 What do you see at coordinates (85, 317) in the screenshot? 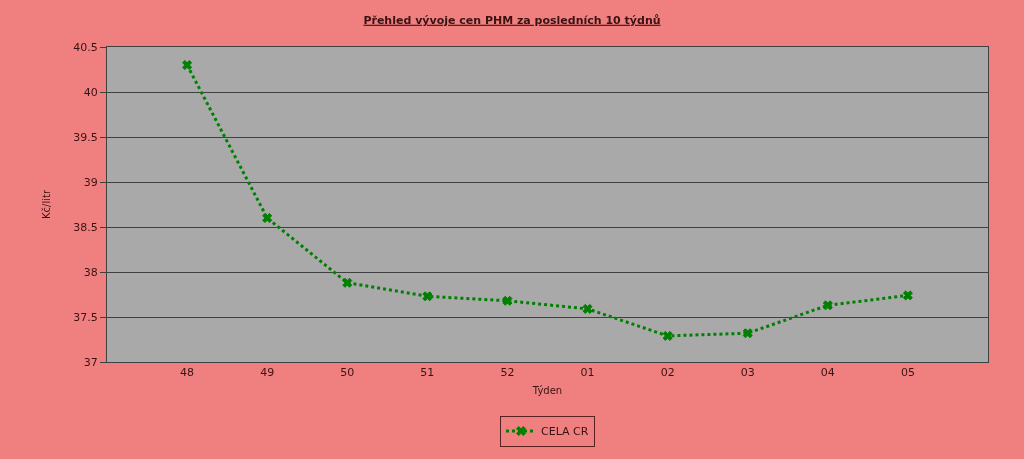
I see `y-tick-label: 37.5` at bounding box center [85, 317].